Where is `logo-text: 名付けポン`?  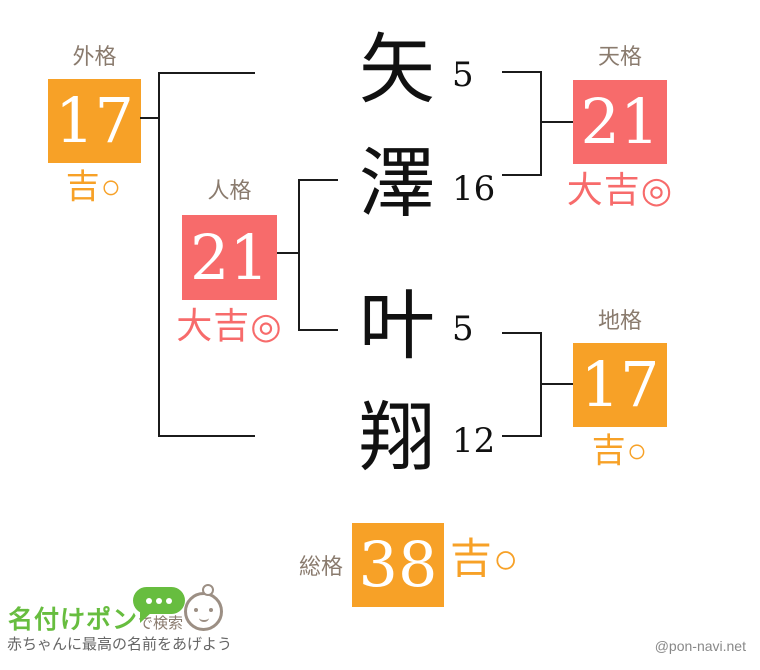 logo-text: 名付けポン is located at coordinates (73, 620).